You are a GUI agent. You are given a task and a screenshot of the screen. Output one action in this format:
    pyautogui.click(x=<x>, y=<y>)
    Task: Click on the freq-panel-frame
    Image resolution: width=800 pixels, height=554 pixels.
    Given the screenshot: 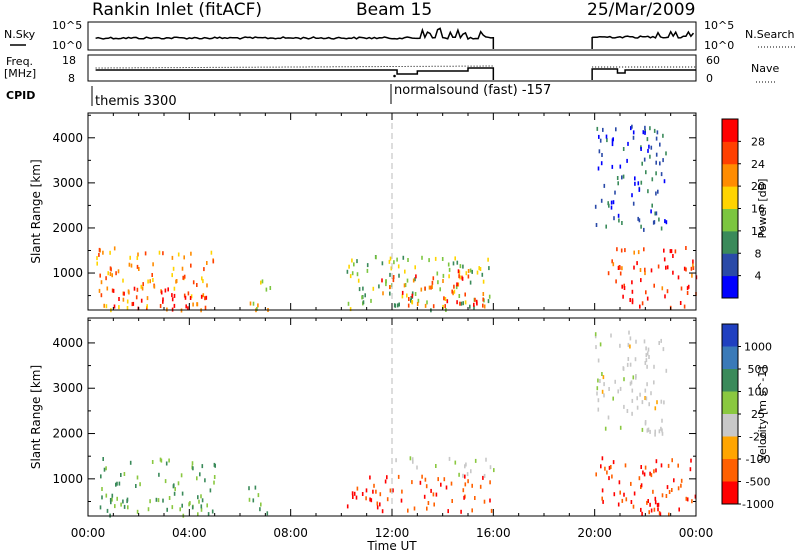 What is the action you would take?
    pyautogui.click(x=392, y=68)
    